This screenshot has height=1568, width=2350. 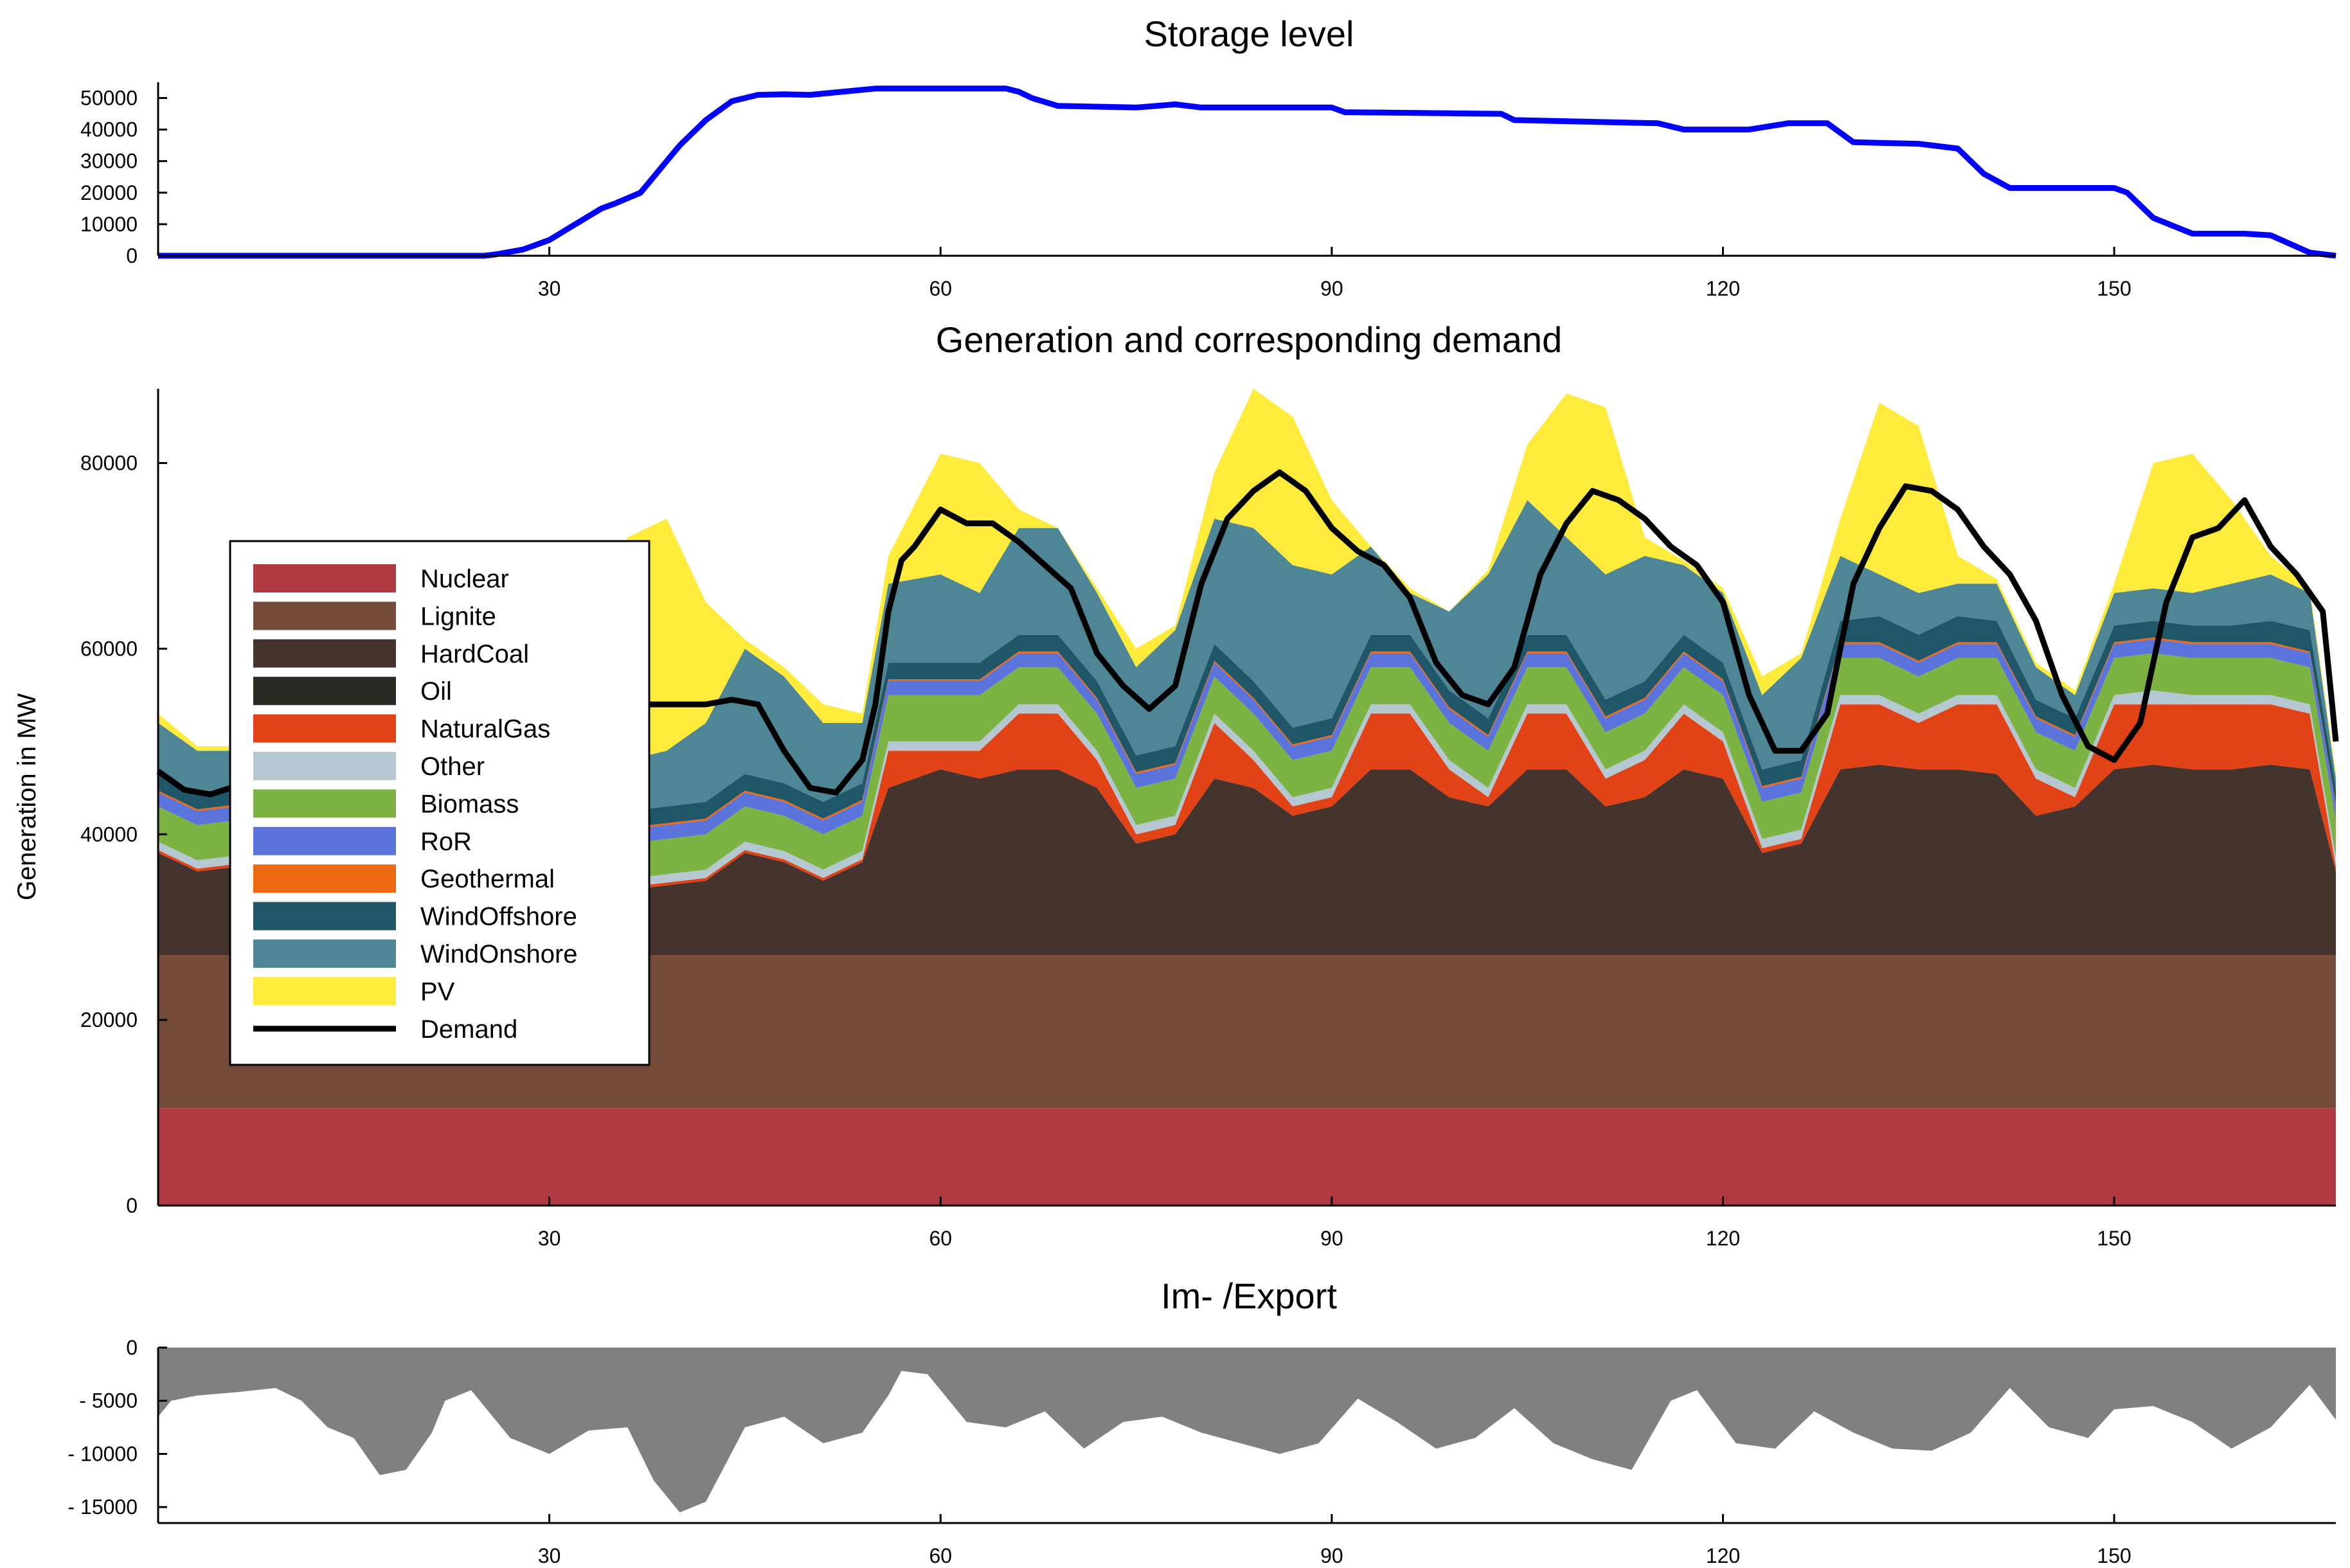 I want to click on im-export-title: Im- /Export, so click(x=1249, y=1296).